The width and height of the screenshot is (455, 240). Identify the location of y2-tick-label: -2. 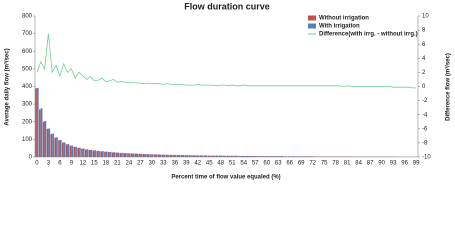
(425, 101).